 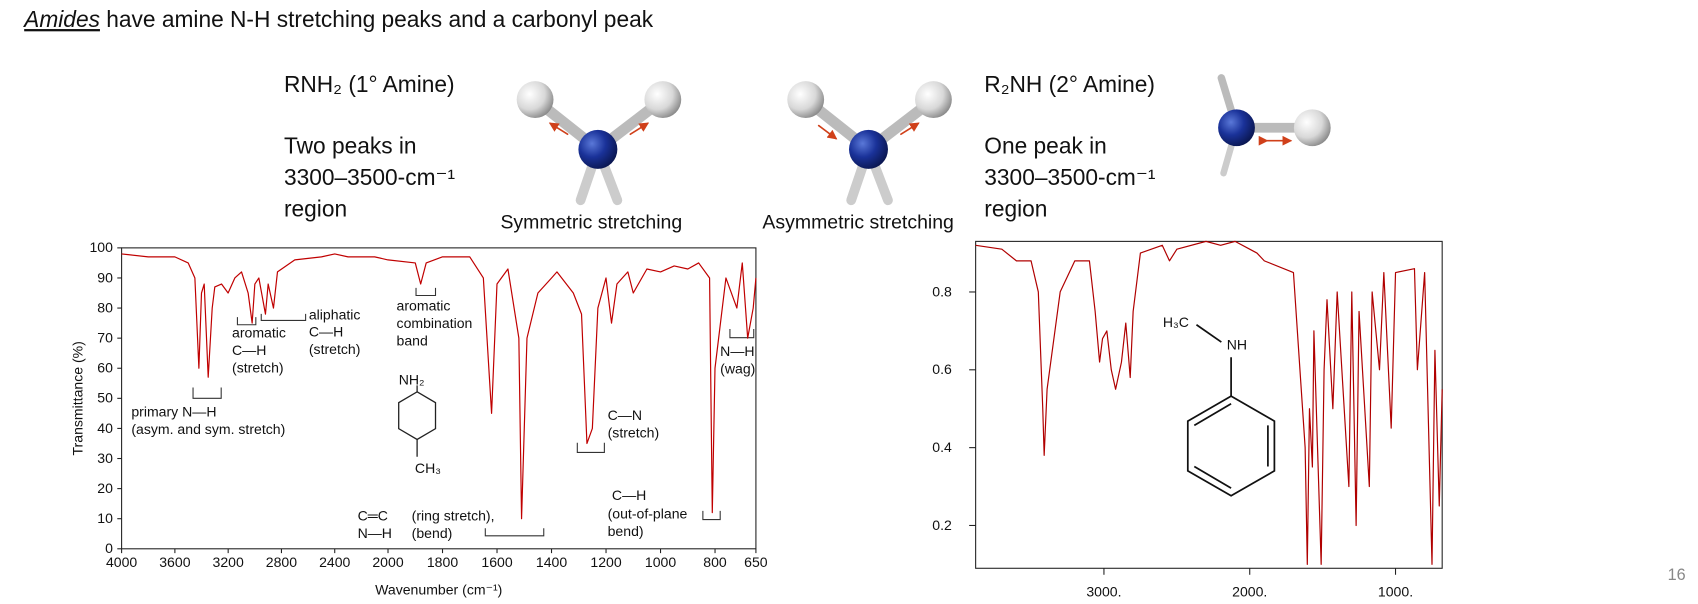 I want to click on y-tick-label: 0.4, so click(x=942, y=447).